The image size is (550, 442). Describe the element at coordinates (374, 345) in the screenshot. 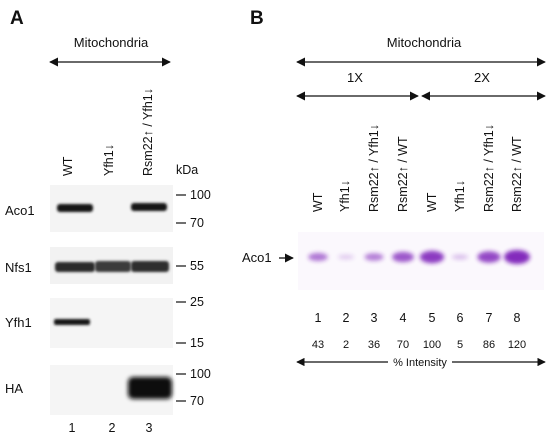

I see `intensity-value: 36` at that location.